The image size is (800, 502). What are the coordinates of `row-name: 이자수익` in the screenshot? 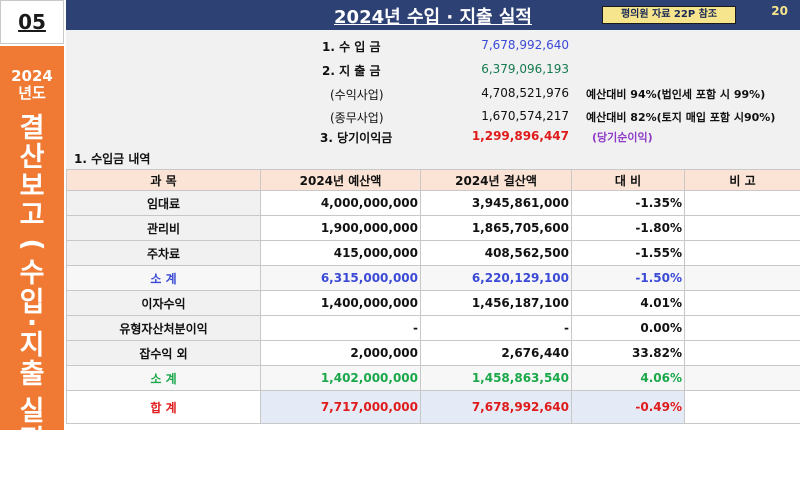 It's located at (164, 303).